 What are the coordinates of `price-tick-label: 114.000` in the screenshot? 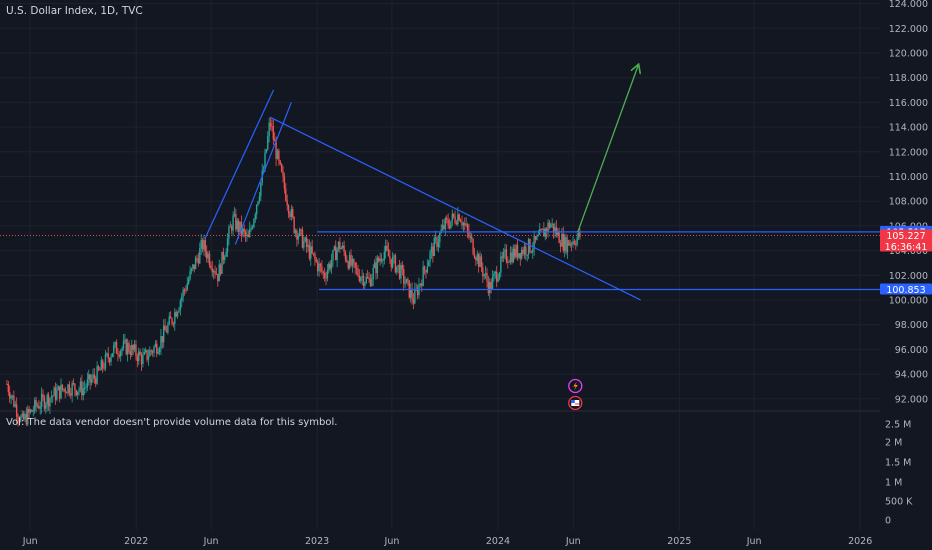 It's located at (908, 128).